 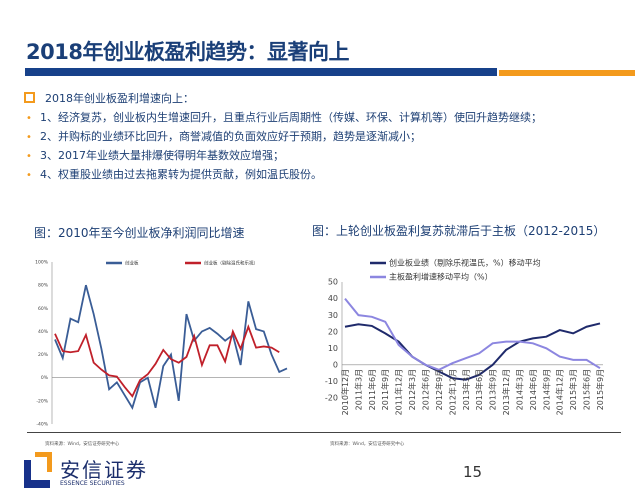 I want to click on y-tick-label: -20, so click(x=331, y=398).